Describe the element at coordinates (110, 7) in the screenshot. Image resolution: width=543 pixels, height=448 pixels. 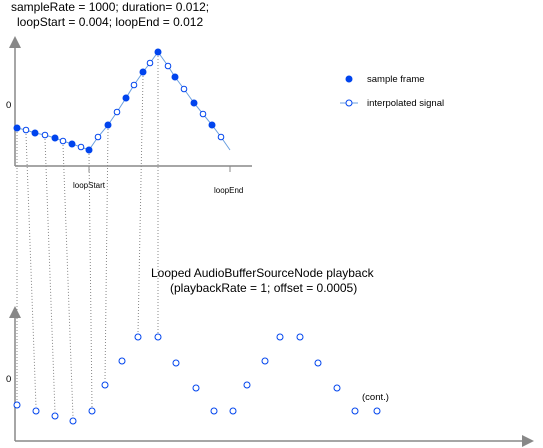
I see `header-line: sampleRate = 1000; duration= 0.012;` at that location.